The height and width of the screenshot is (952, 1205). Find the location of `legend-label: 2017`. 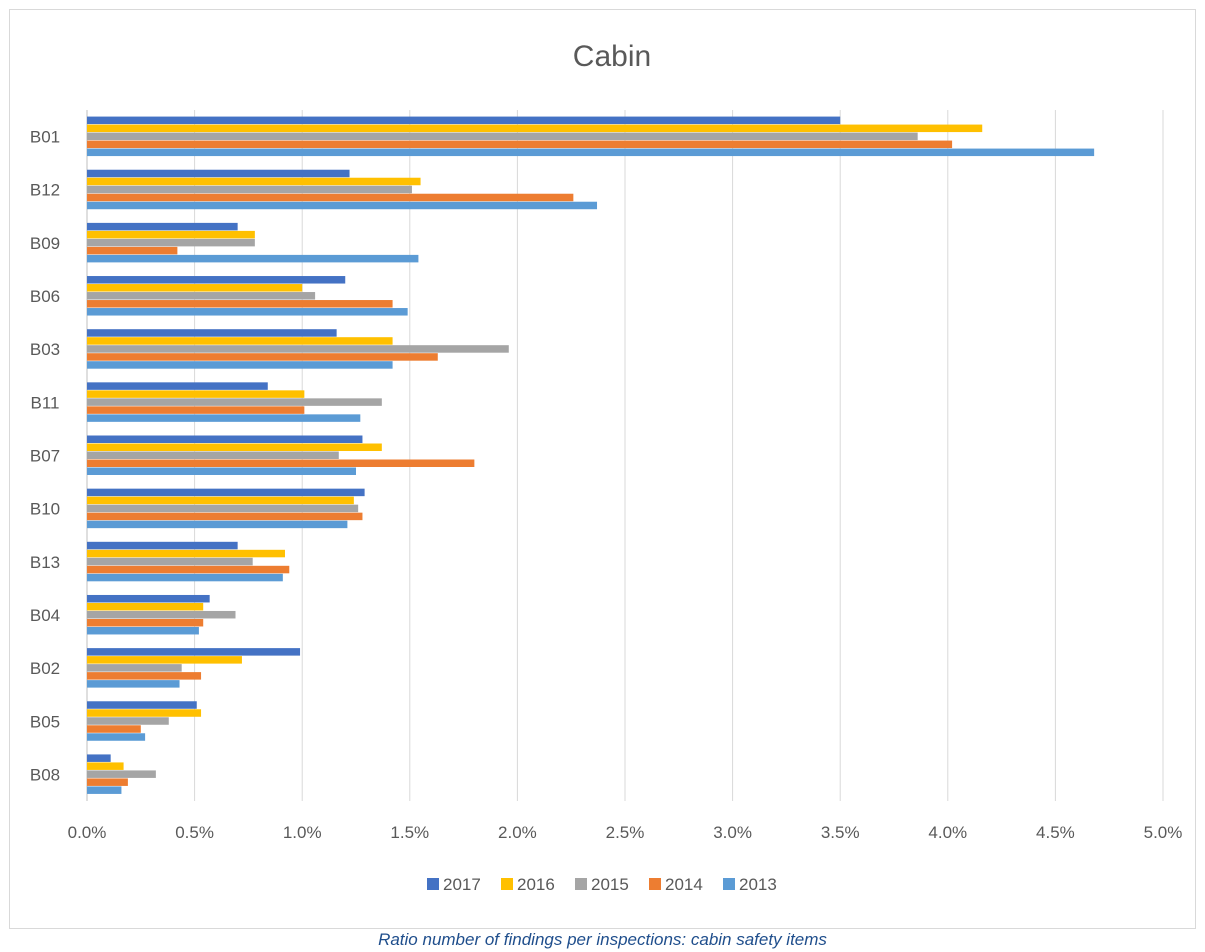

legend-label: 2017 is located at coordinates (462, 884).